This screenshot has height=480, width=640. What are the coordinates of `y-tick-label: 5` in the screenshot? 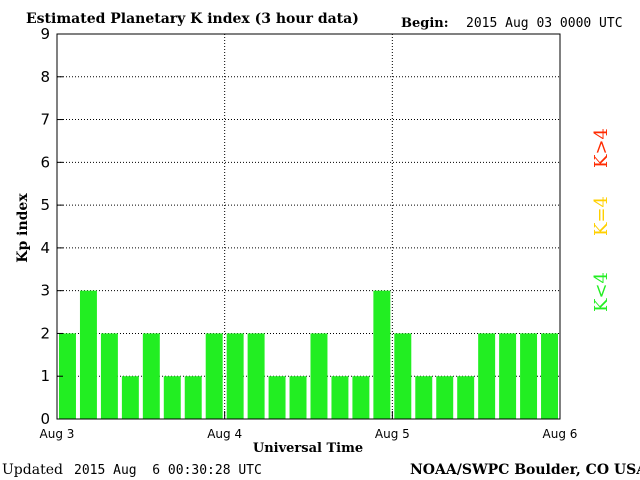 It's located at (45, 205).